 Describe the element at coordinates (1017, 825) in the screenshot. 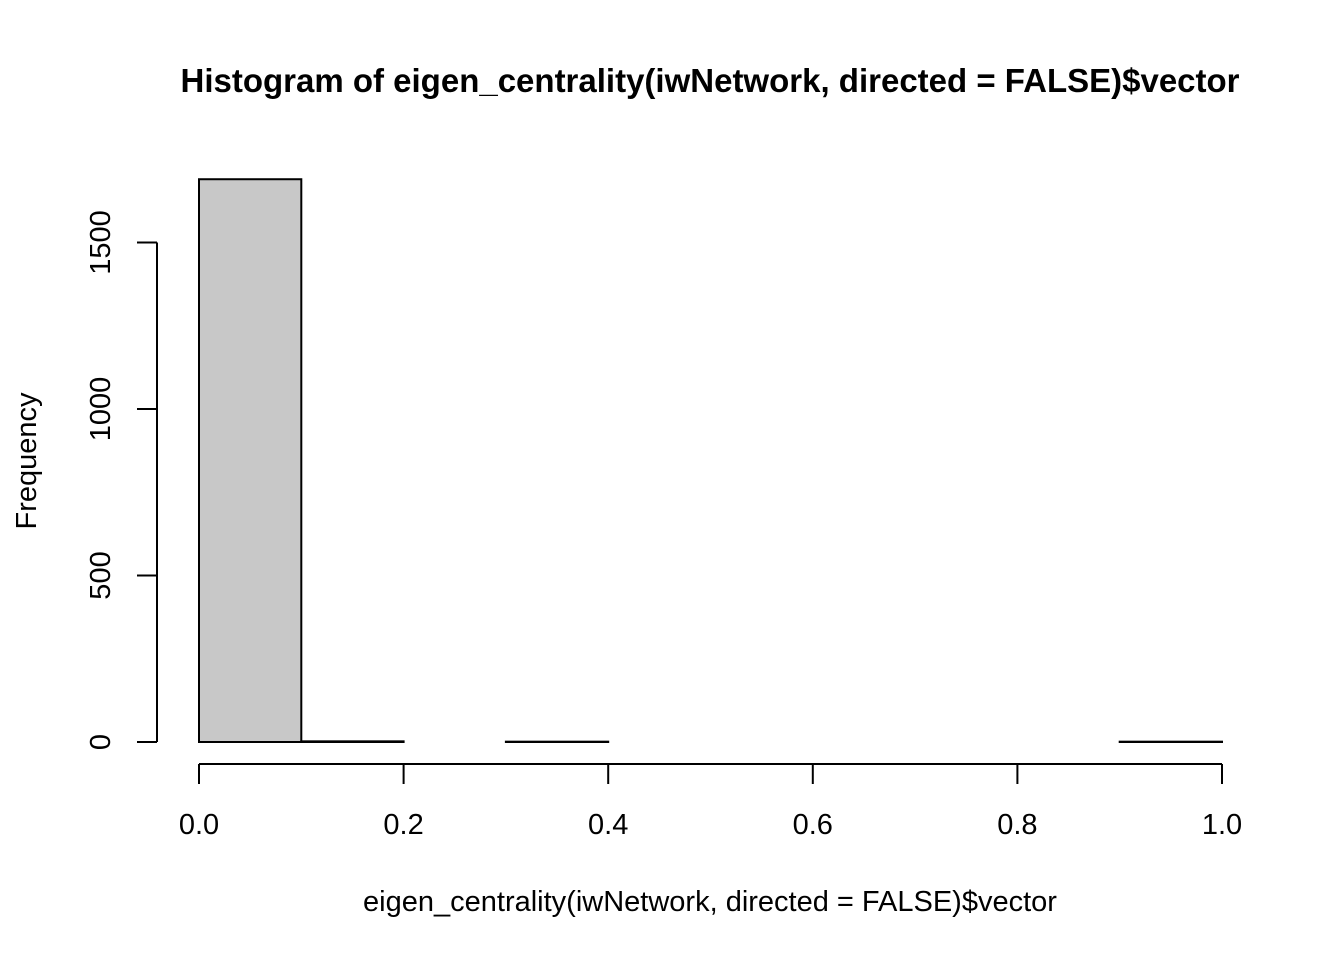

I see `x-tick-label-4: 0.8` at that location.